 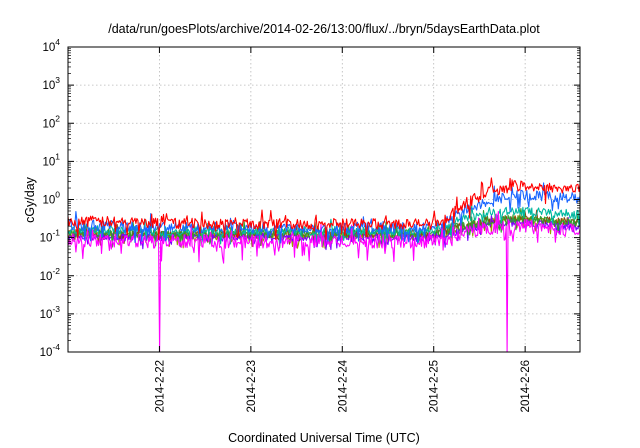 What do you see at coordinates (51, 83) in the screenshot?
I see `y-tick-label: 10³` at bounding box center [51, 83].